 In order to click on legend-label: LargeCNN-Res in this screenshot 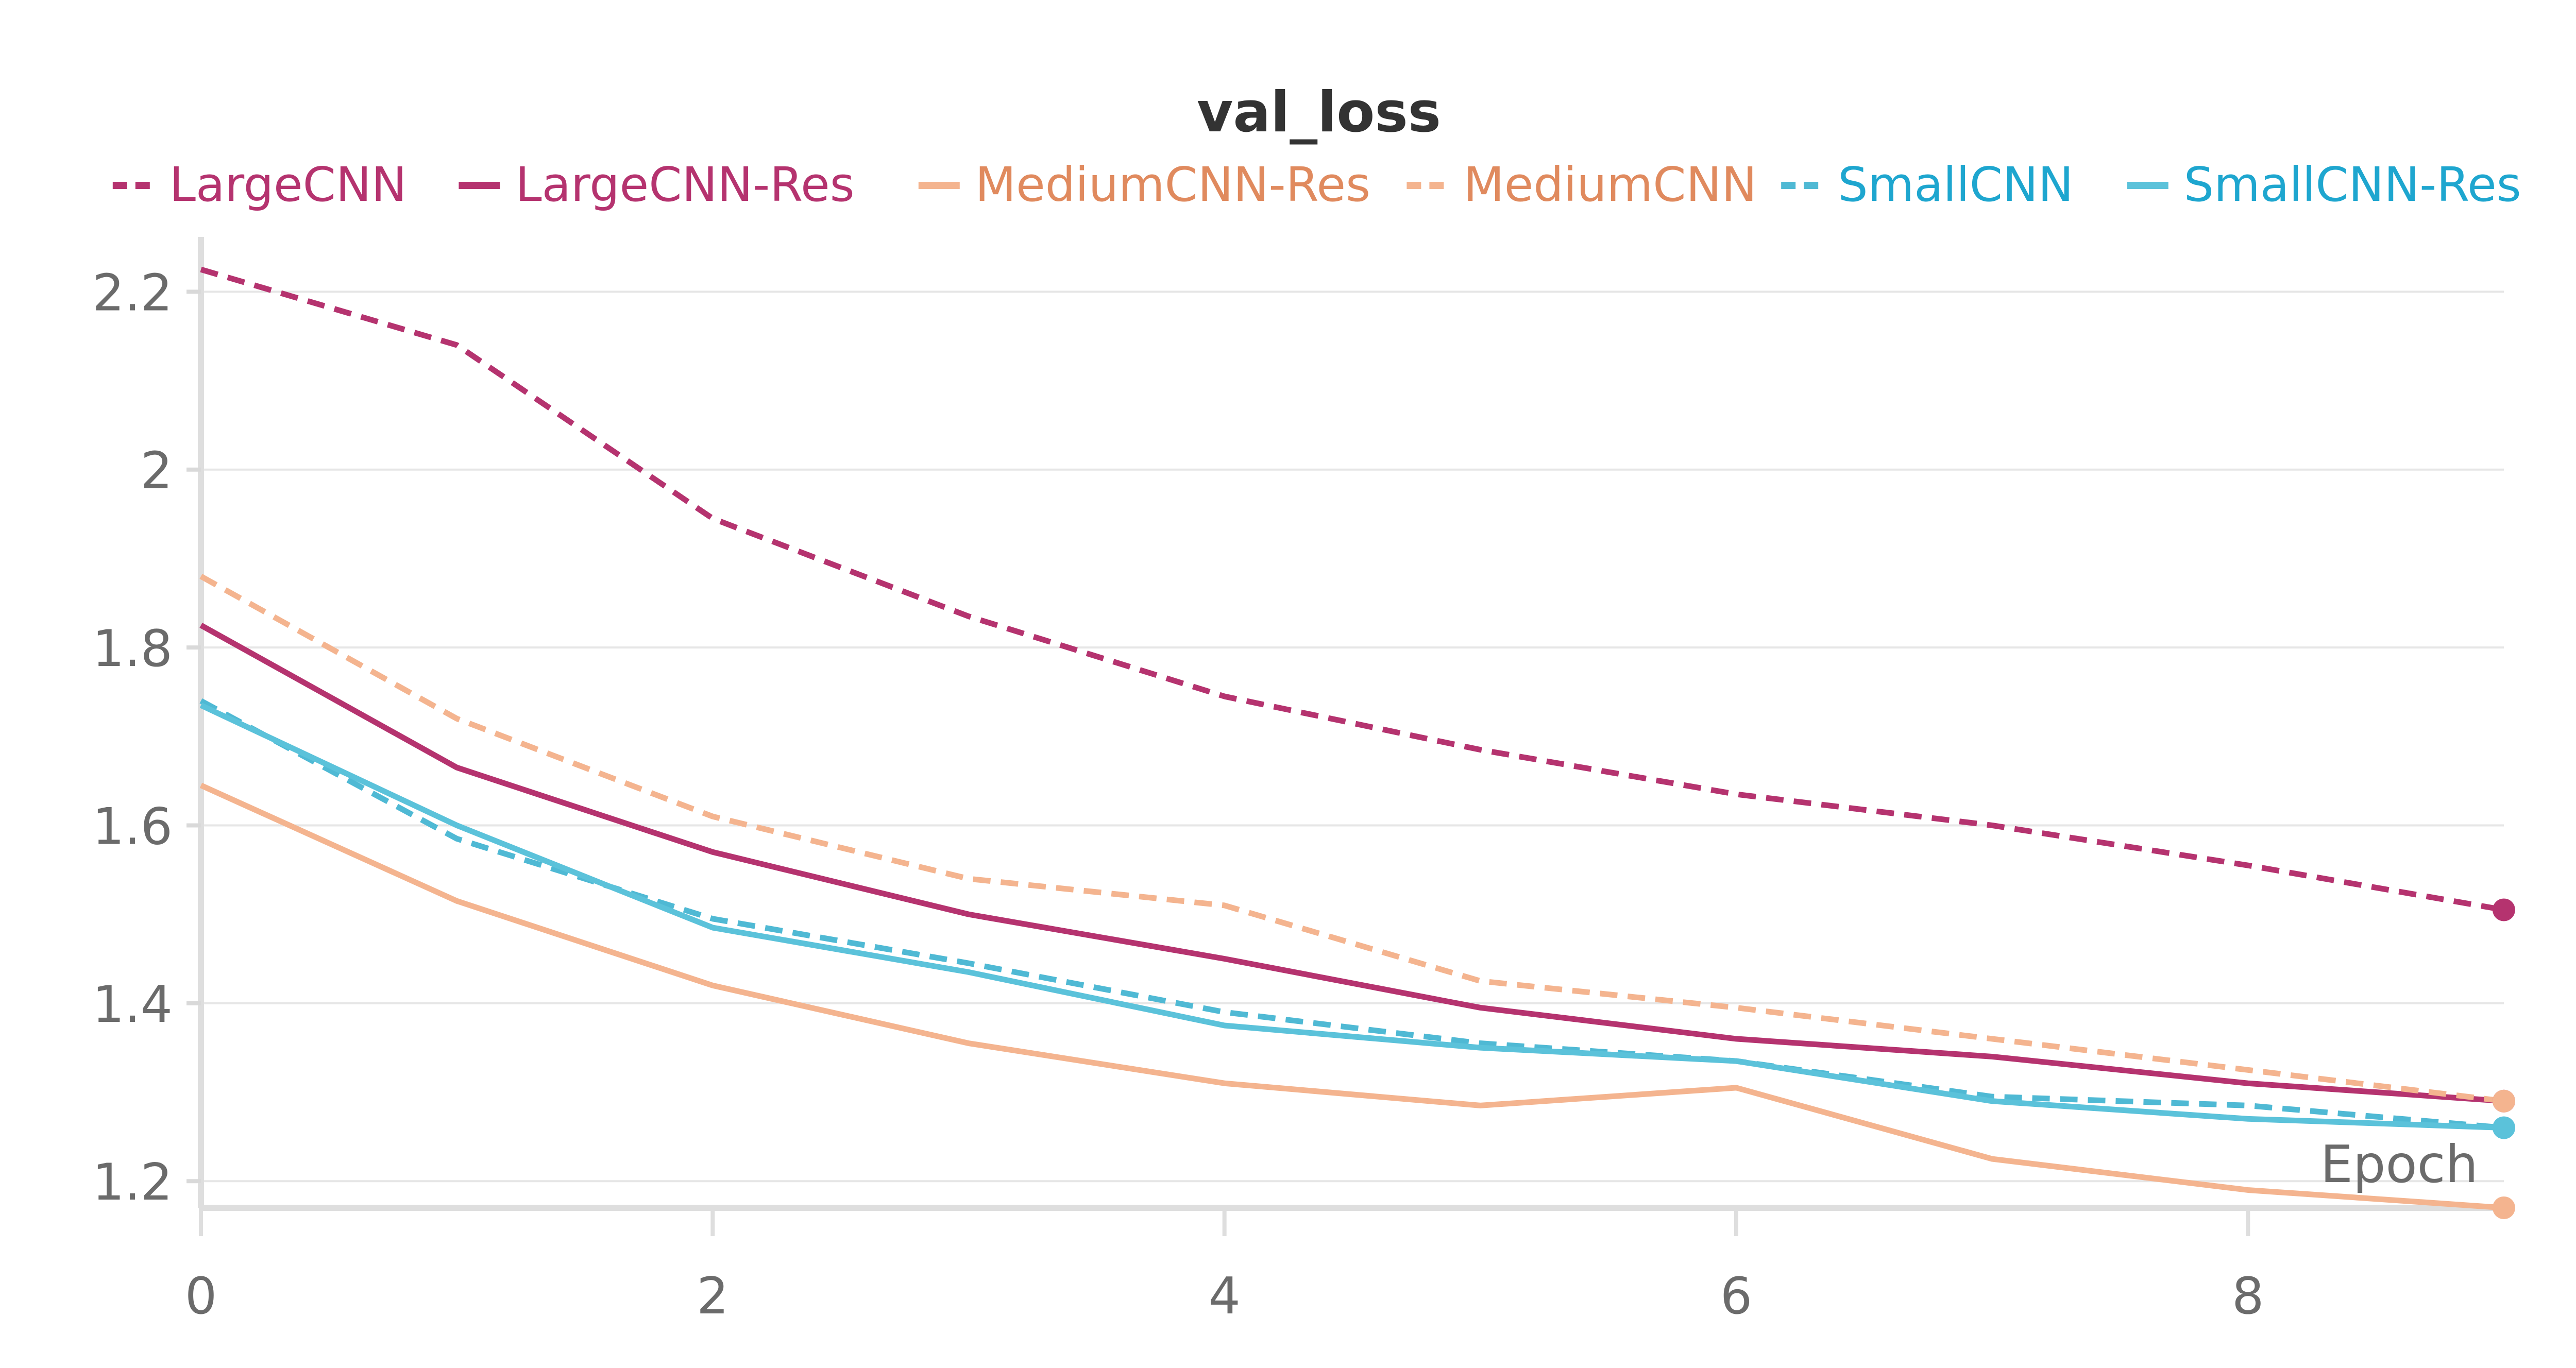, I will do `click(684, 184)`.